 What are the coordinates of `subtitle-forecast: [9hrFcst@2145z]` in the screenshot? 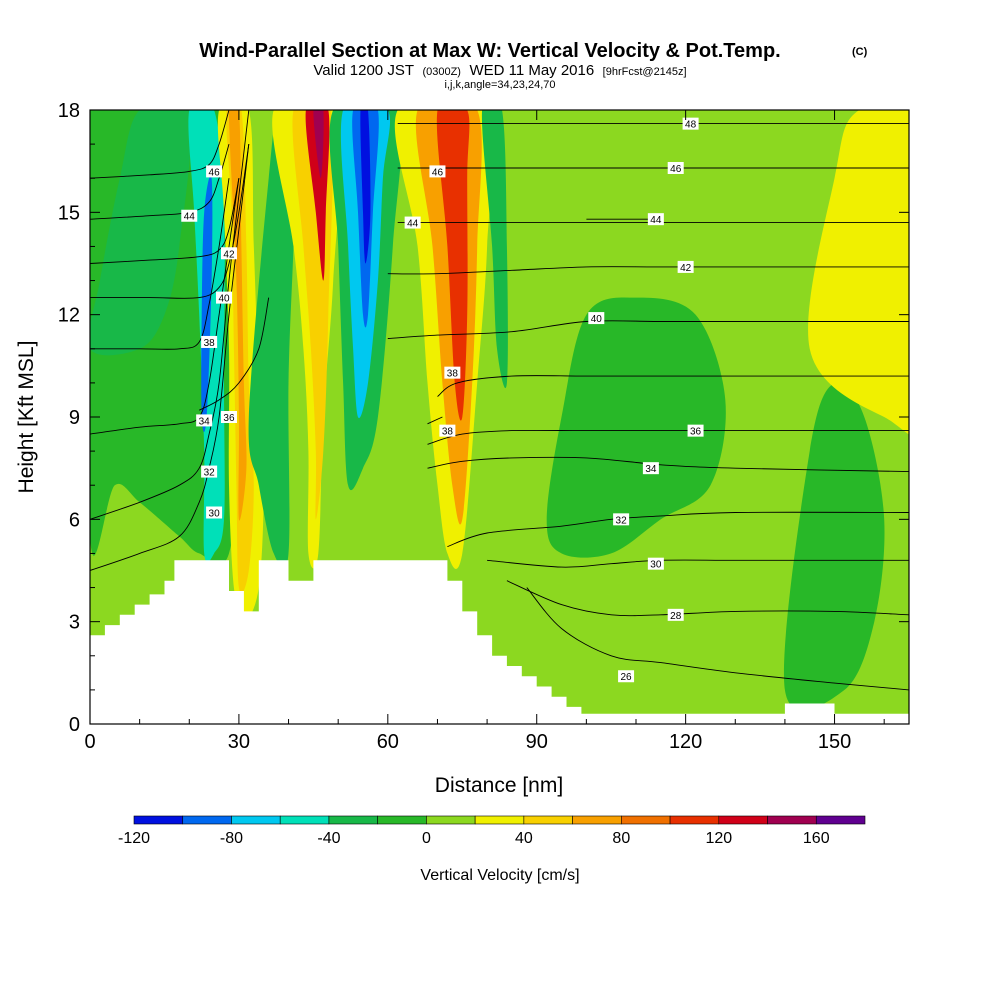 It's located at (645, 72).